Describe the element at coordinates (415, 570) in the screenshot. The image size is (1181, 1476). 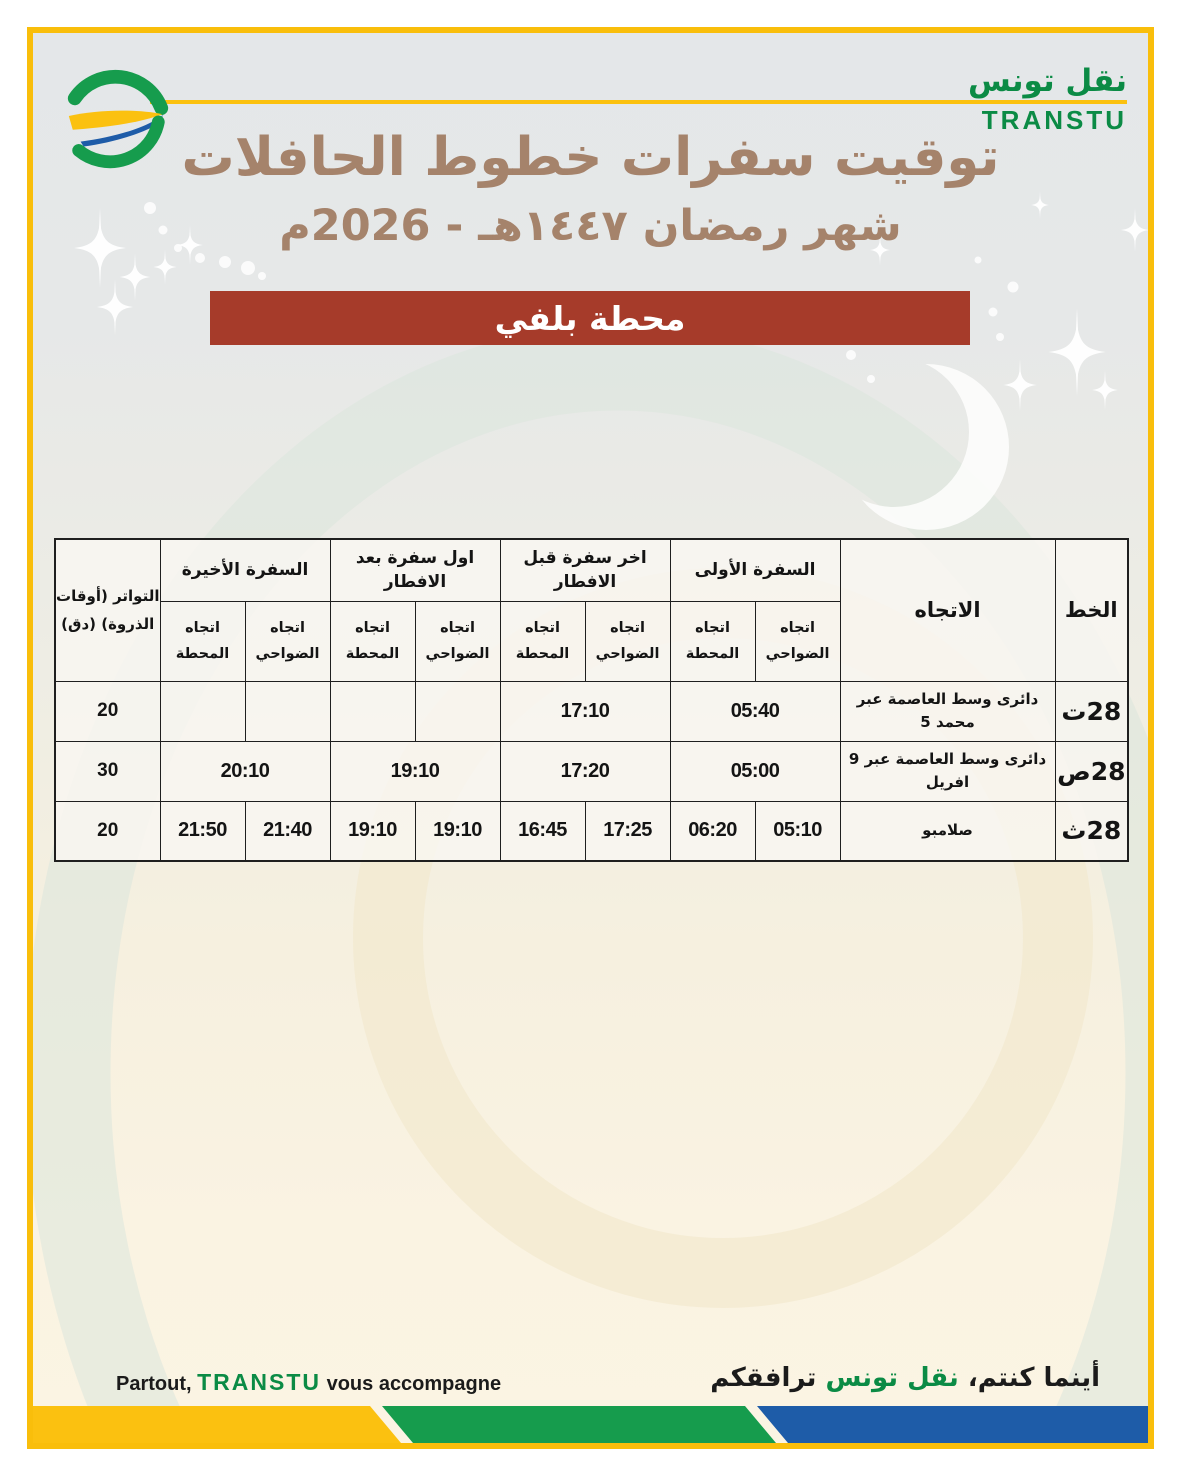
I see `header-group-first-after-iftar: اول سفرة بعد الافطار` at that location.